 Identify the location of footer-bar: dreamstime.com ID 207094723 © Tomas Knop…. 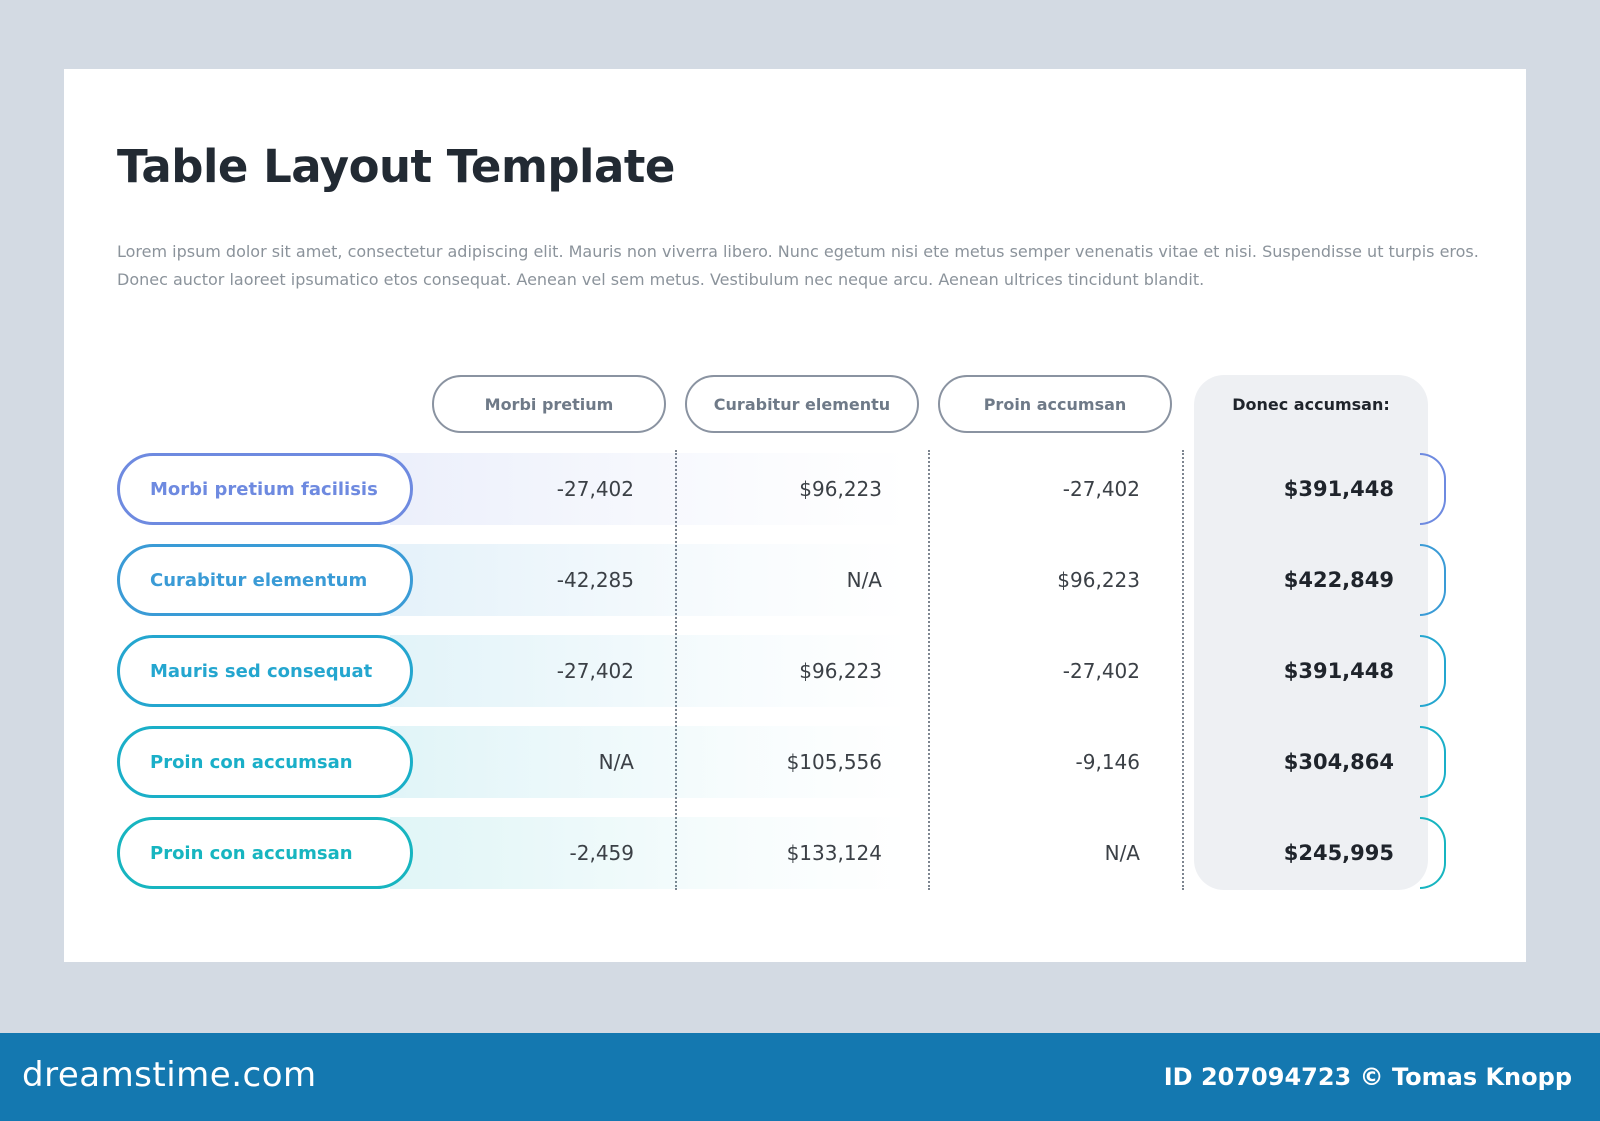
(800, 1077).